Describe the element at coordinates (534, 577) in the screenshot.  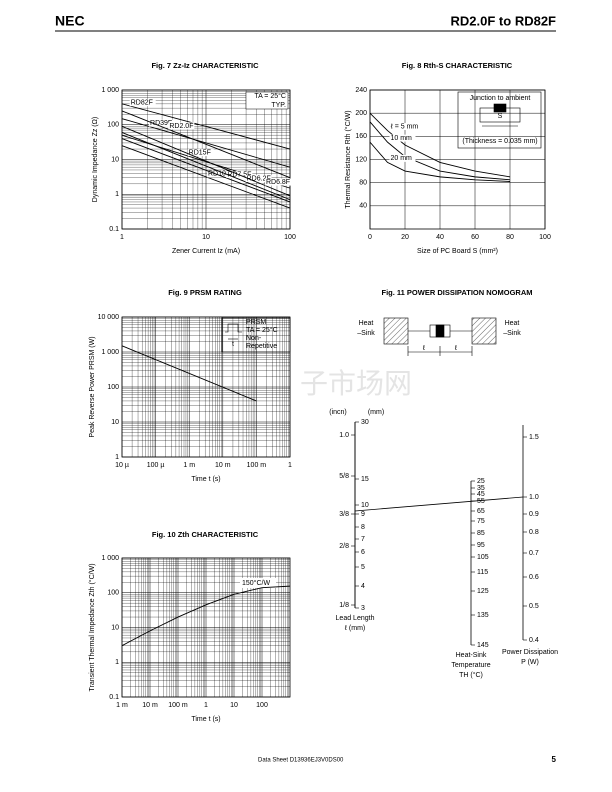
I see `power-label: 0.6` at that location.